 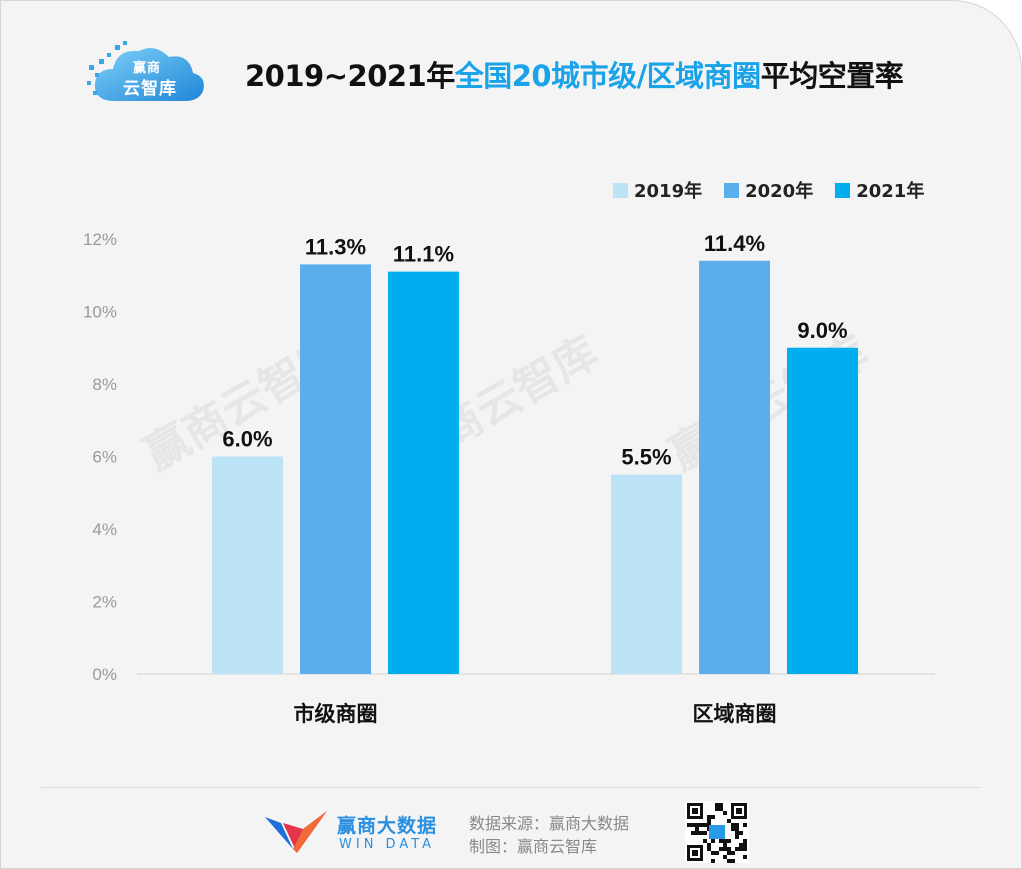 What do you see at coordinates (822, 330) in the screenshot?
I see `data-label-1-2: 9.0%` at bounding box center [822, 330].